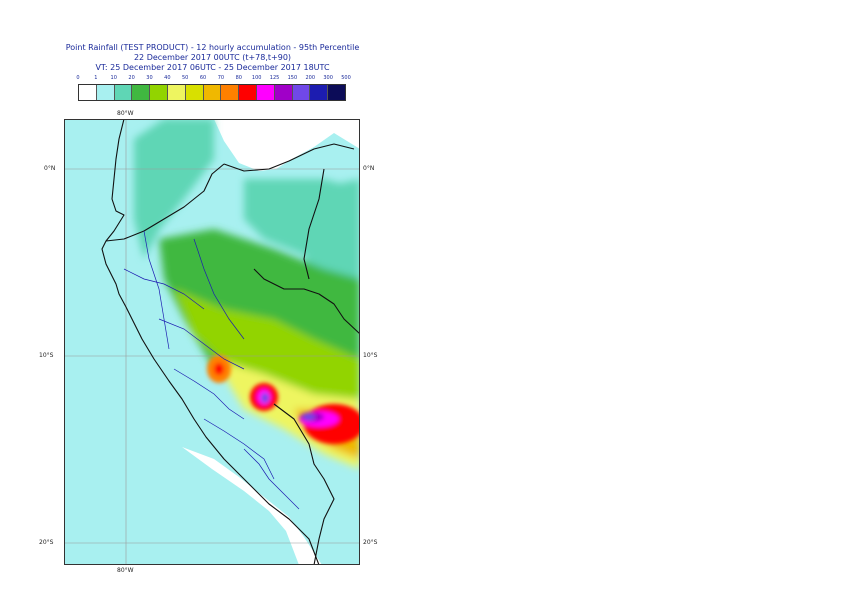 The width and height of the screenshot is (842, 596). I want to click on legend-tick-label: 500, so click(346, 78).